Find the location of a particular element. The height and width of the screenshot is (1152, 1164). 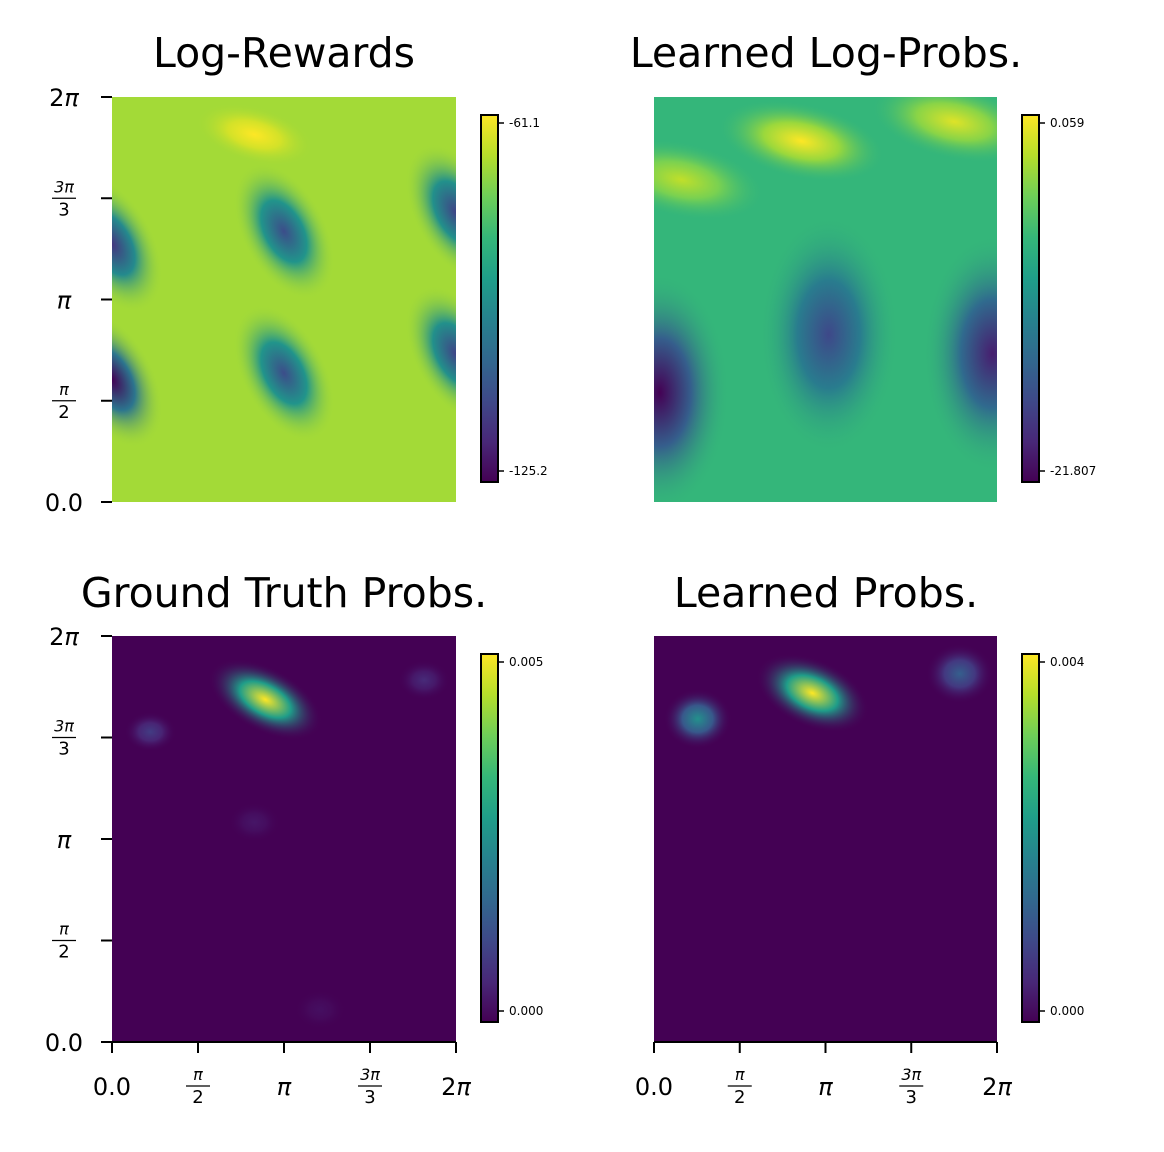

colorbar-tick-label: 0.005 is located at coordinates (526, 662).